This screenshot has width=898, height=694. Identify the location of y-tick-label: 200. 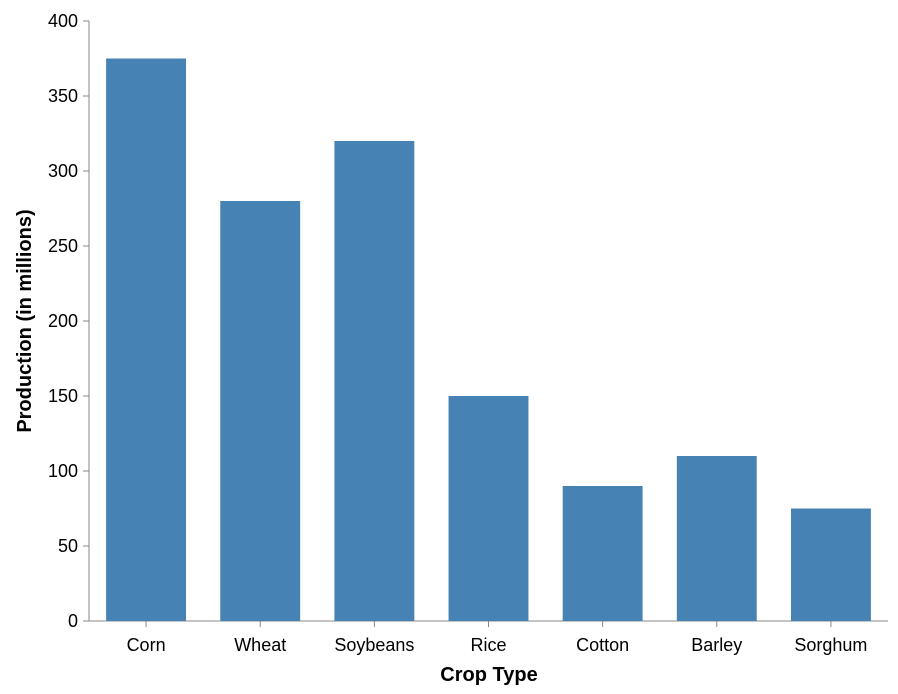
(63, 321).